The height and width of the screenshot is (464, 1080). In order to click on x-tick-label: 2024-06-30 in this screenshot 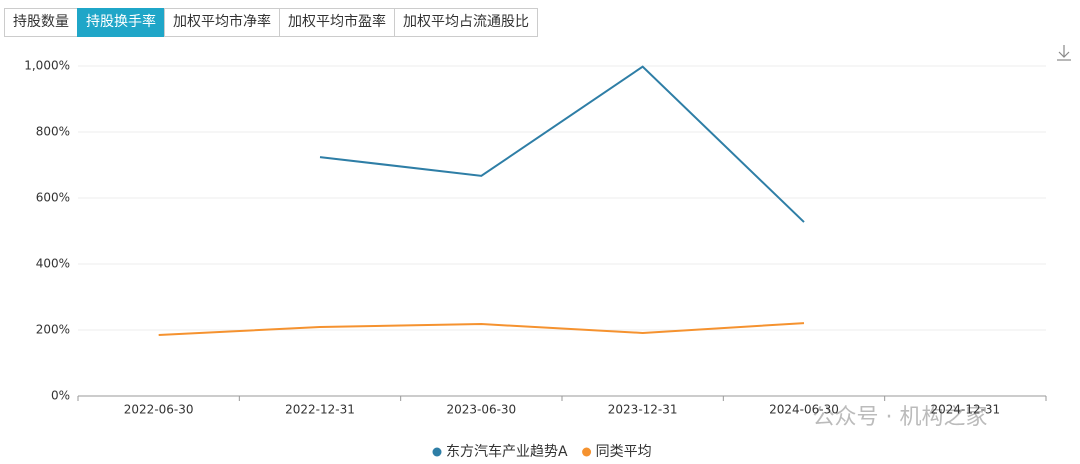, I will do `click(804, 410)`.